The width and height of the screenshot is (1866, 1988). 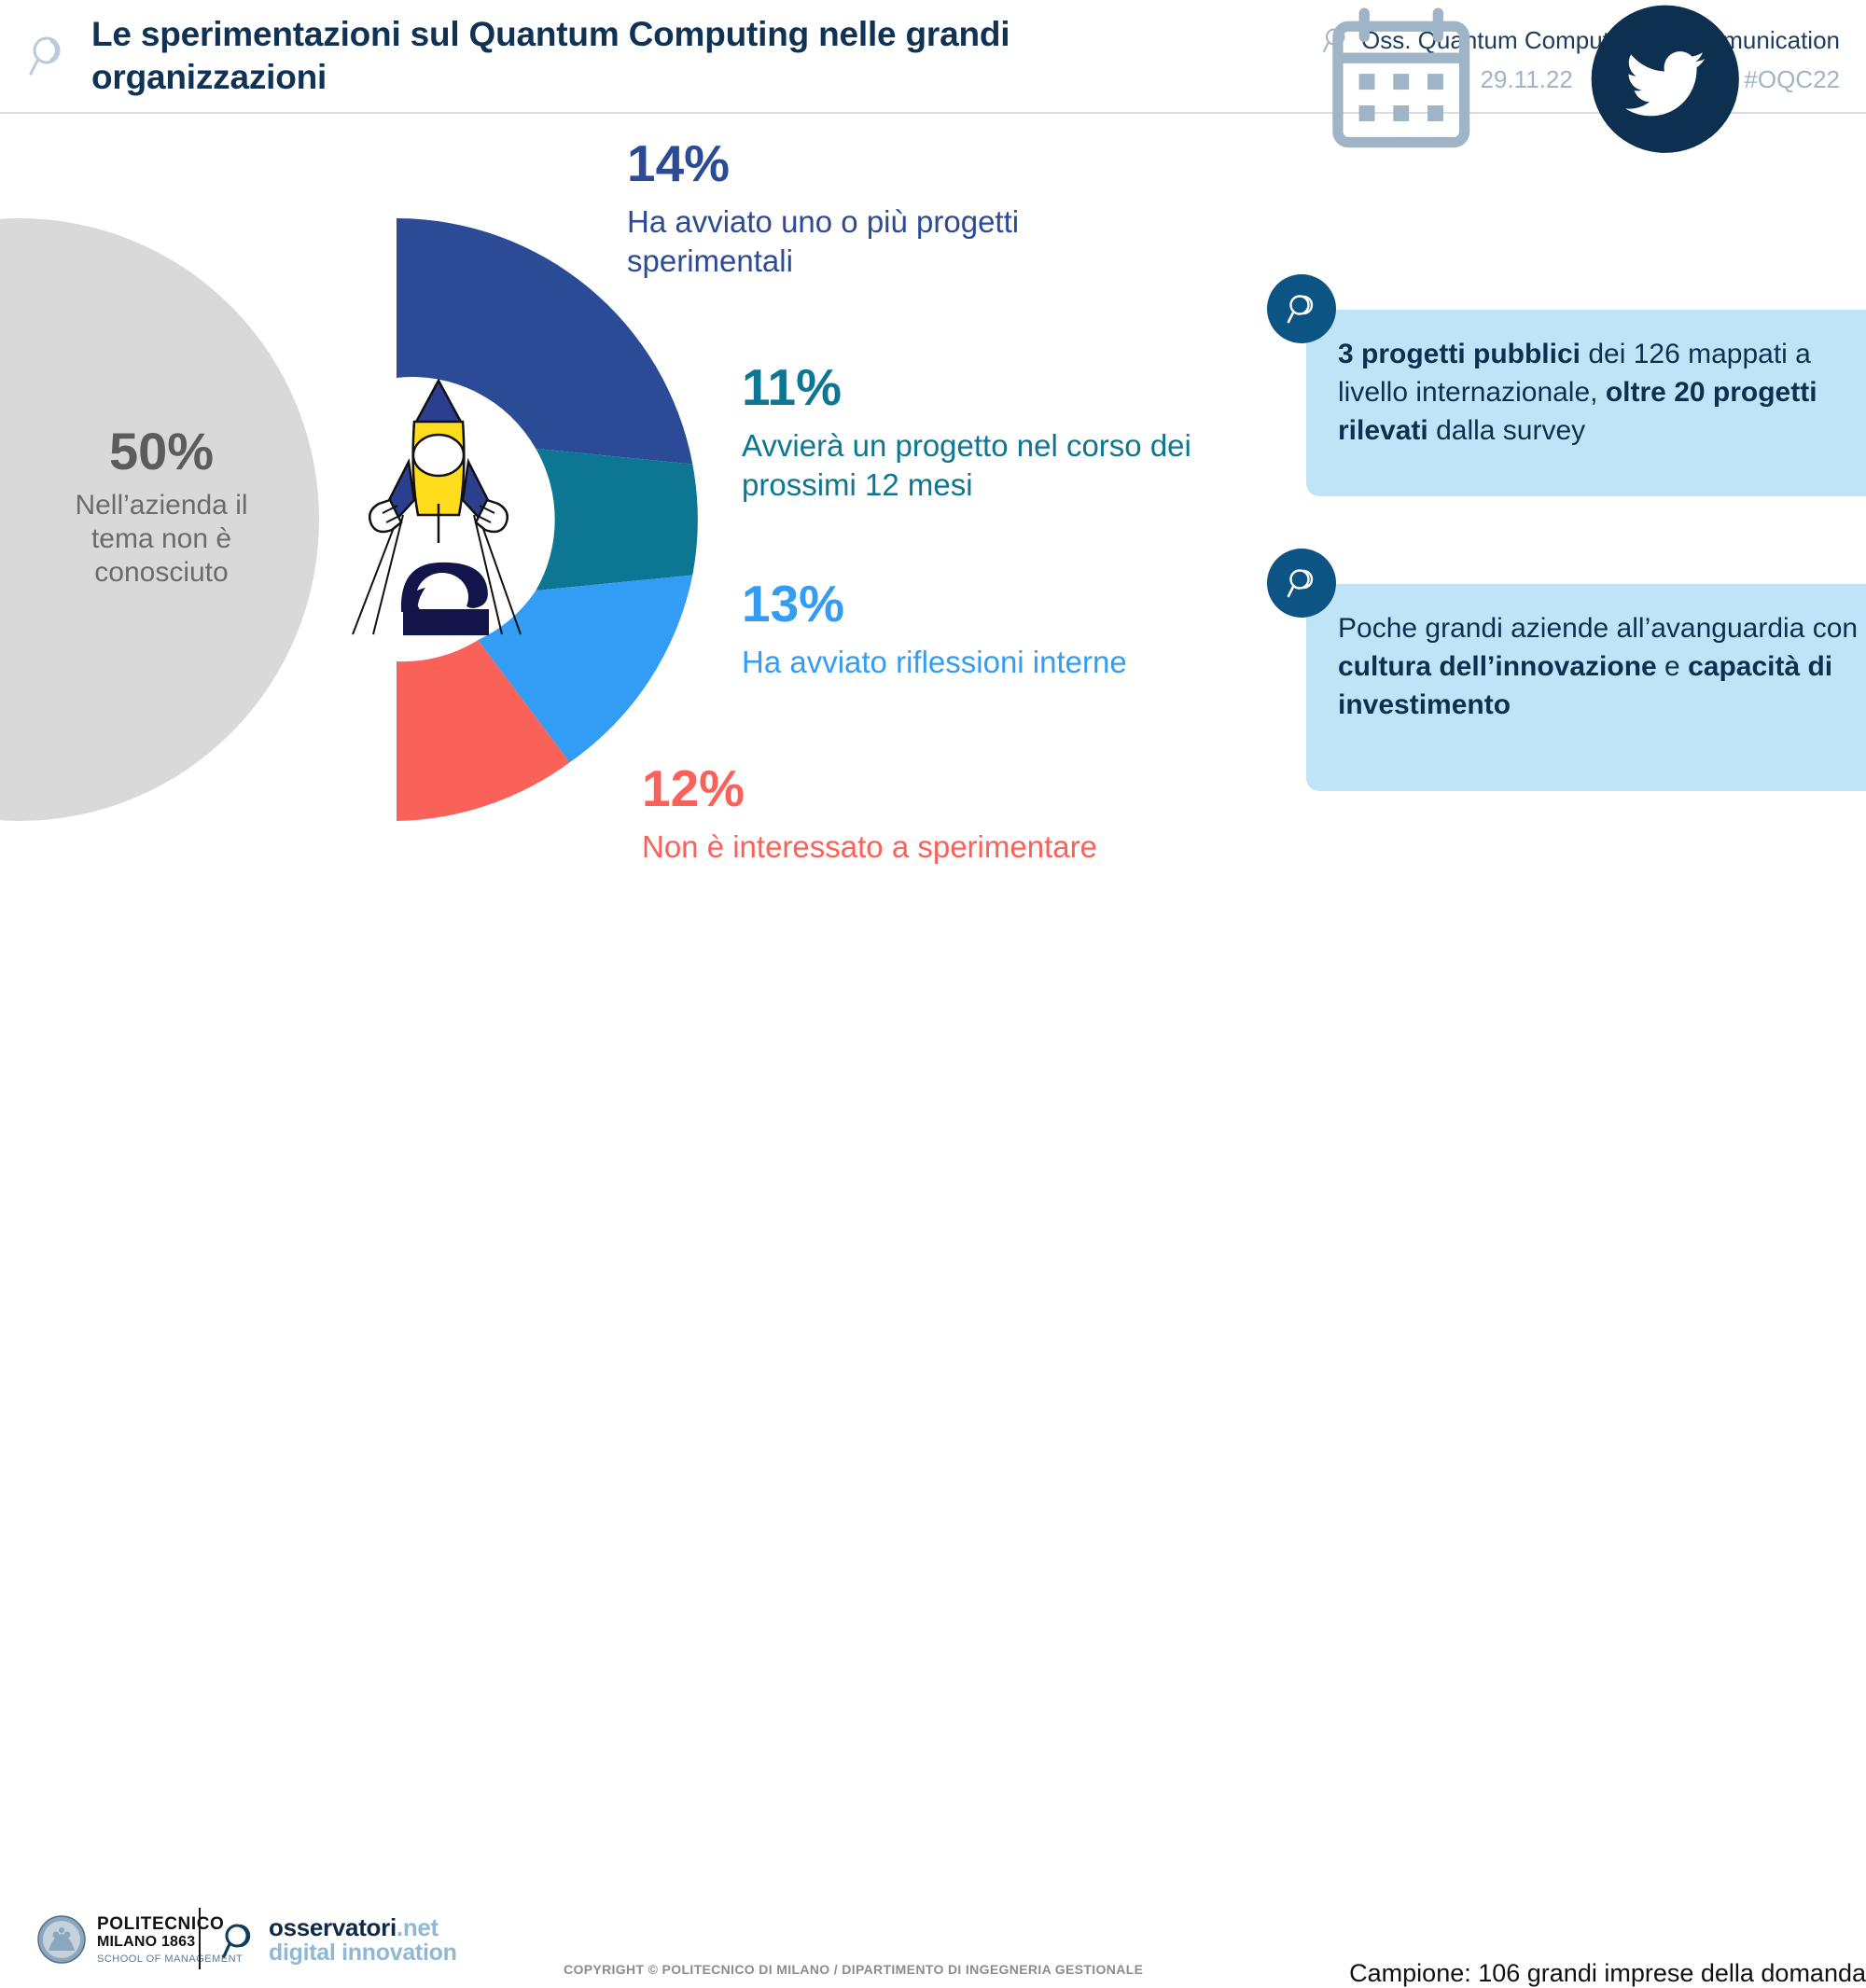 What do you see at coordinates (1401, 78) in the screenshot?
I see `calendar-icon` at bounding box center [1401, 78].